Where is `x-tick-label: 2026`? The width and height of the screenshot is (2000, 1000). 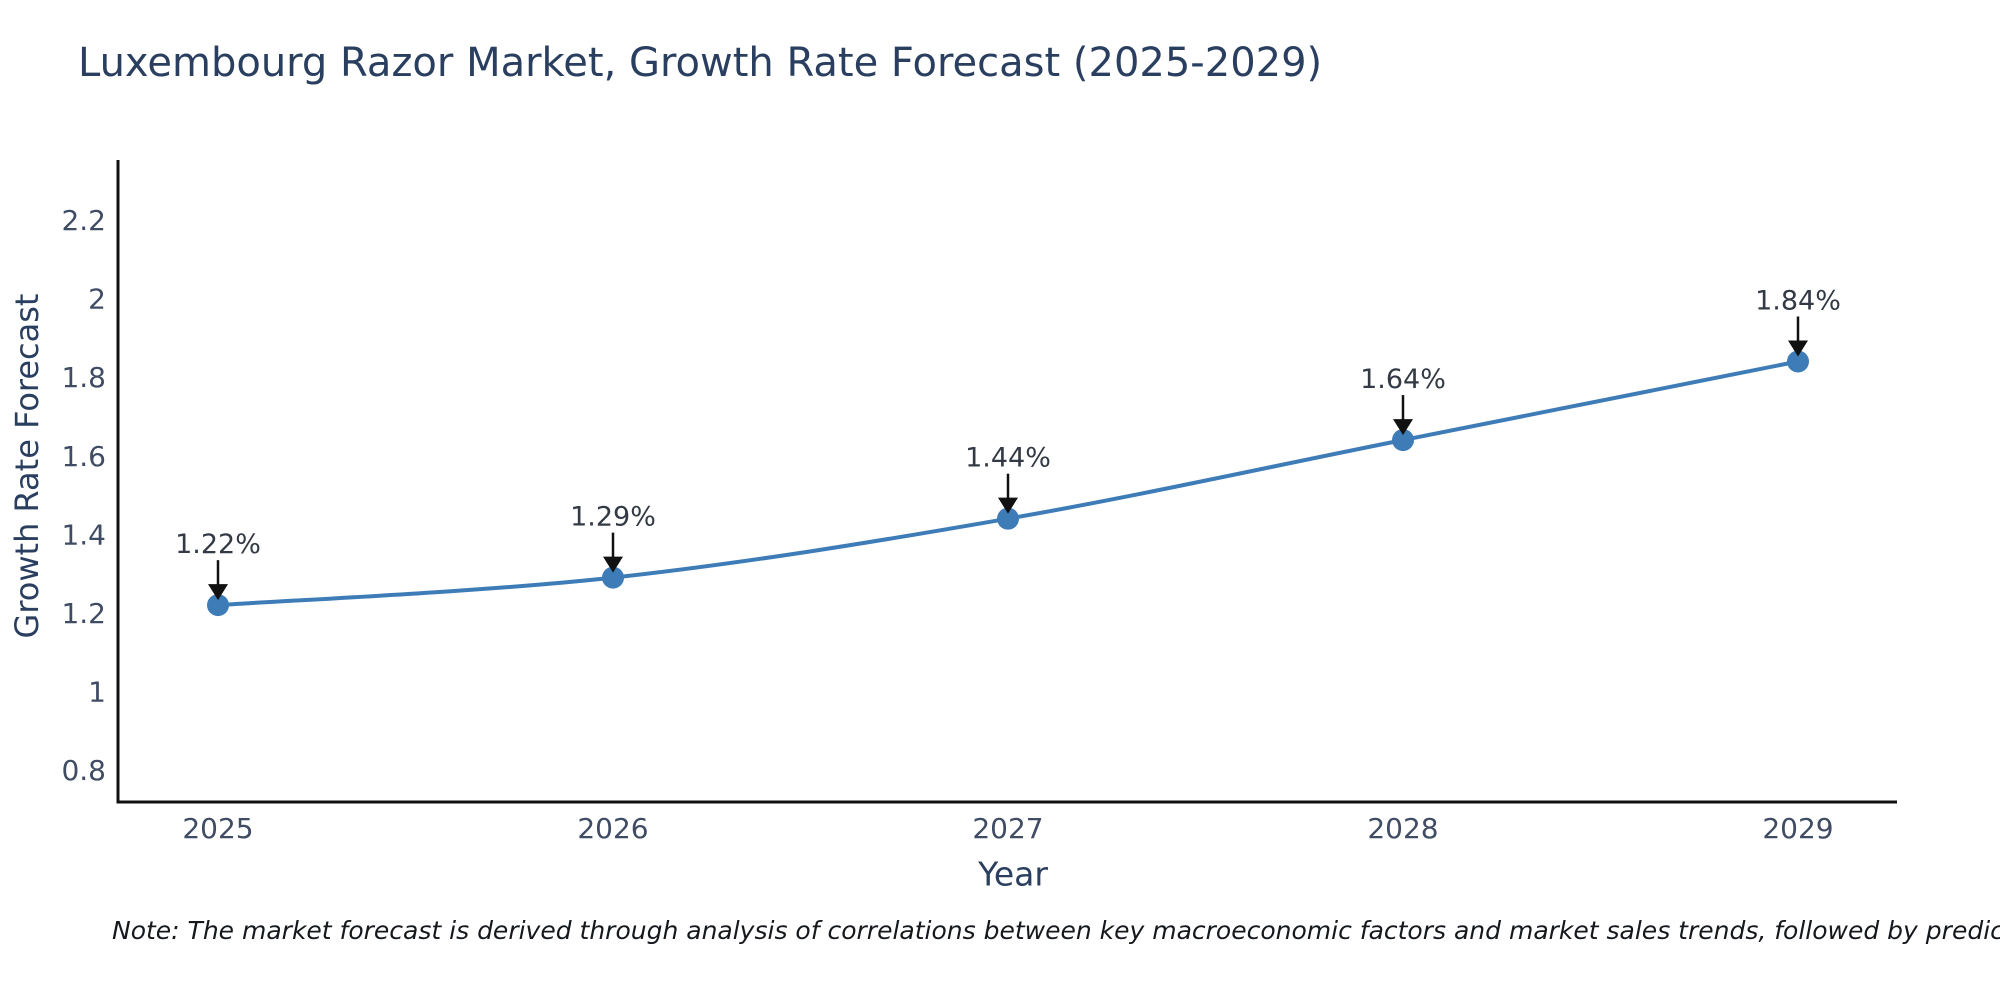 x-tick-label: 2026 is located at coordinates (612, 828).